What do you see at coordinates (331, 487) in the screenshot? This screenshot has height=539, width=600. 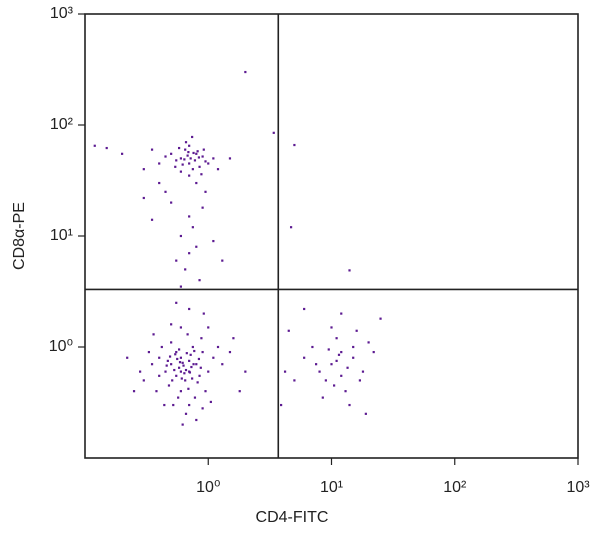 I see `x-tick-label: 10¹` at bounding box center [331, 487].